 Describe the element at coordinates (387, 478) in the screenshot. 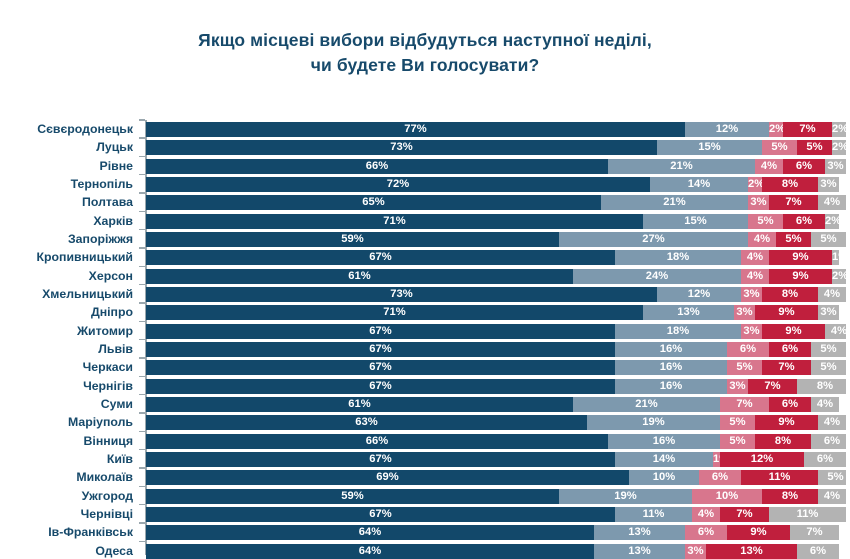

I see `bar-segment: 69%` at that location.